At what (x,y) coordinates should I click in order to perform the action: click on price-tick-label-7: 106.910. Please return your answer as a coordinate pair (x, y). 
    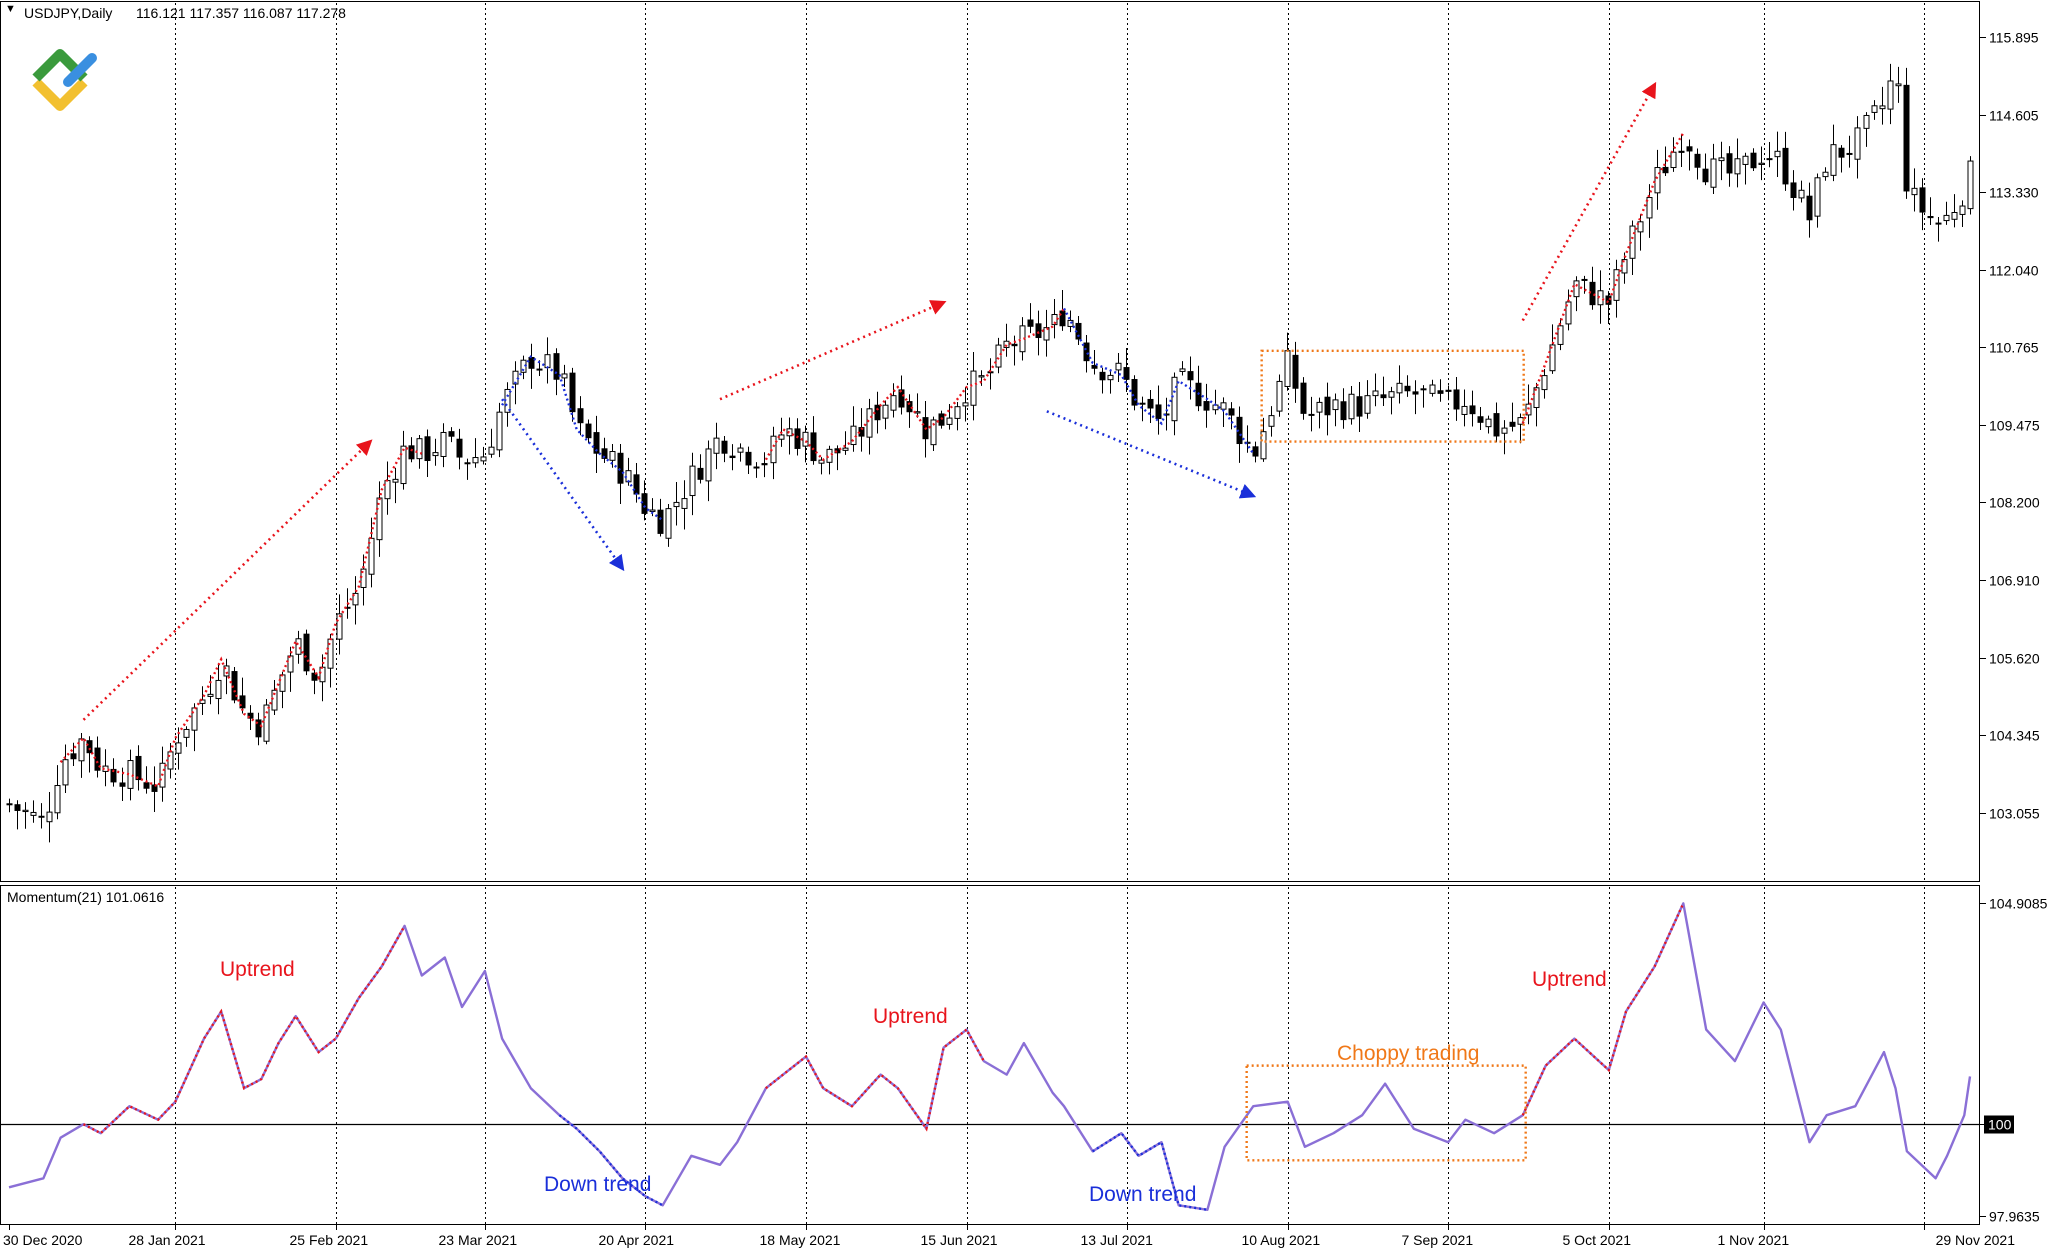
    Looking at the image, I should click on (2014, 581).